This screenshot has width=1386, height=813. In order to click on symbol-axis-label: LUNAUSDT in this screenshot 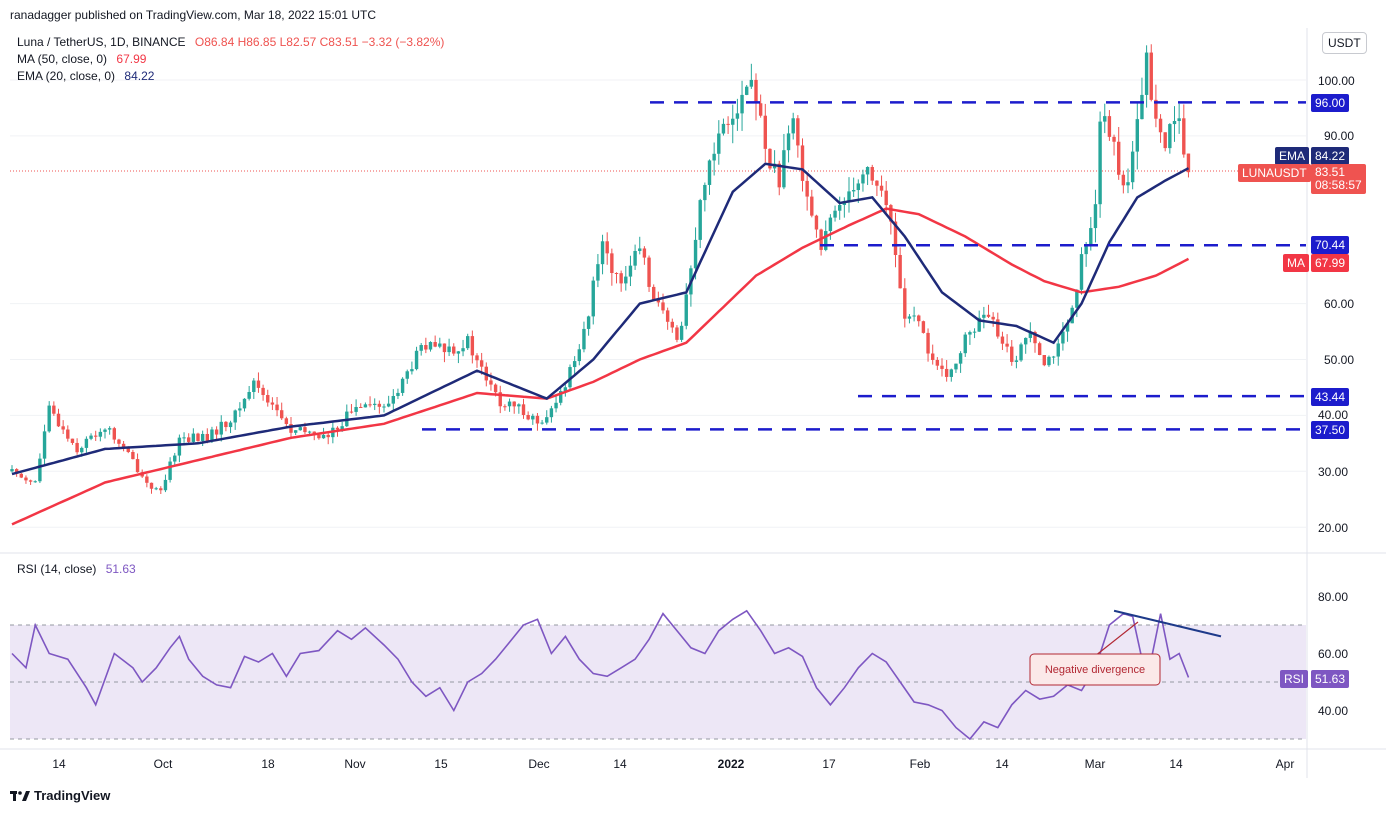, I will do `click(1274, 173)`.